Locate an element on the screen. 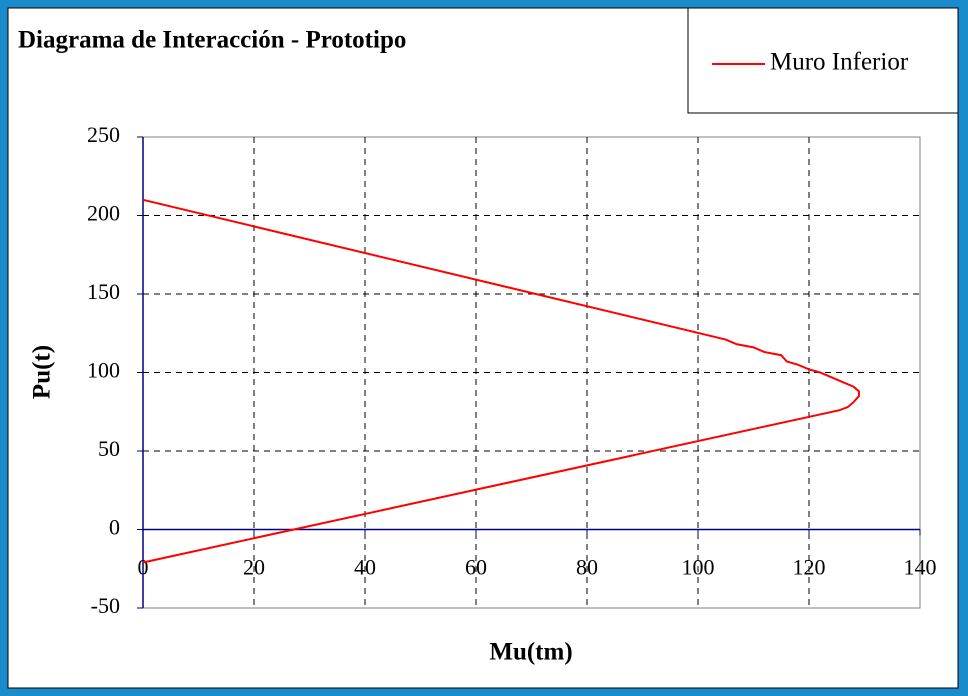 Image resolution: width=968 pixels, height=696 pixels. x-axis-title: Mu(tm) is located at coordinates (530, 652).